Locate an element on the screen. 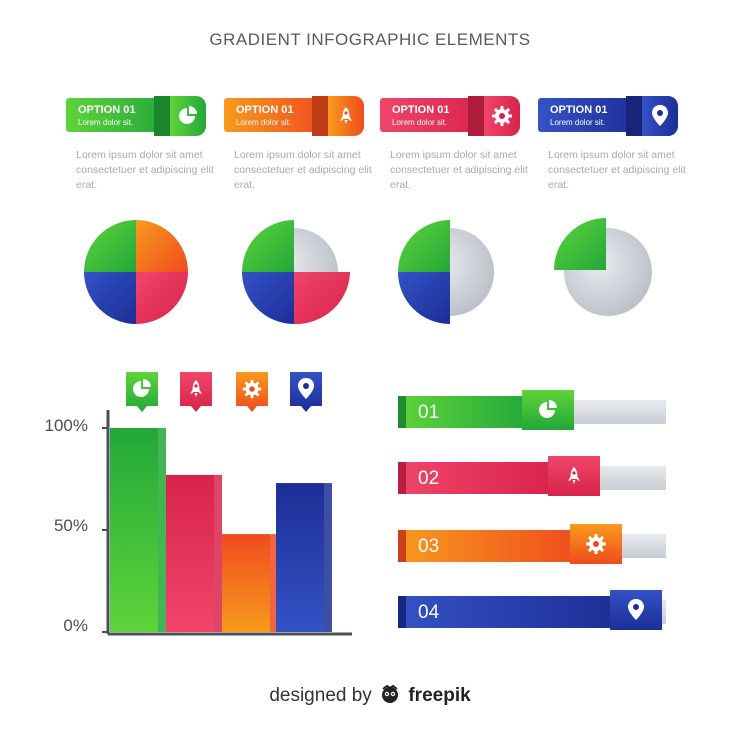 This screenshot has height=740, width=740. progress-number: 03 is located at coordinates (429, 546).